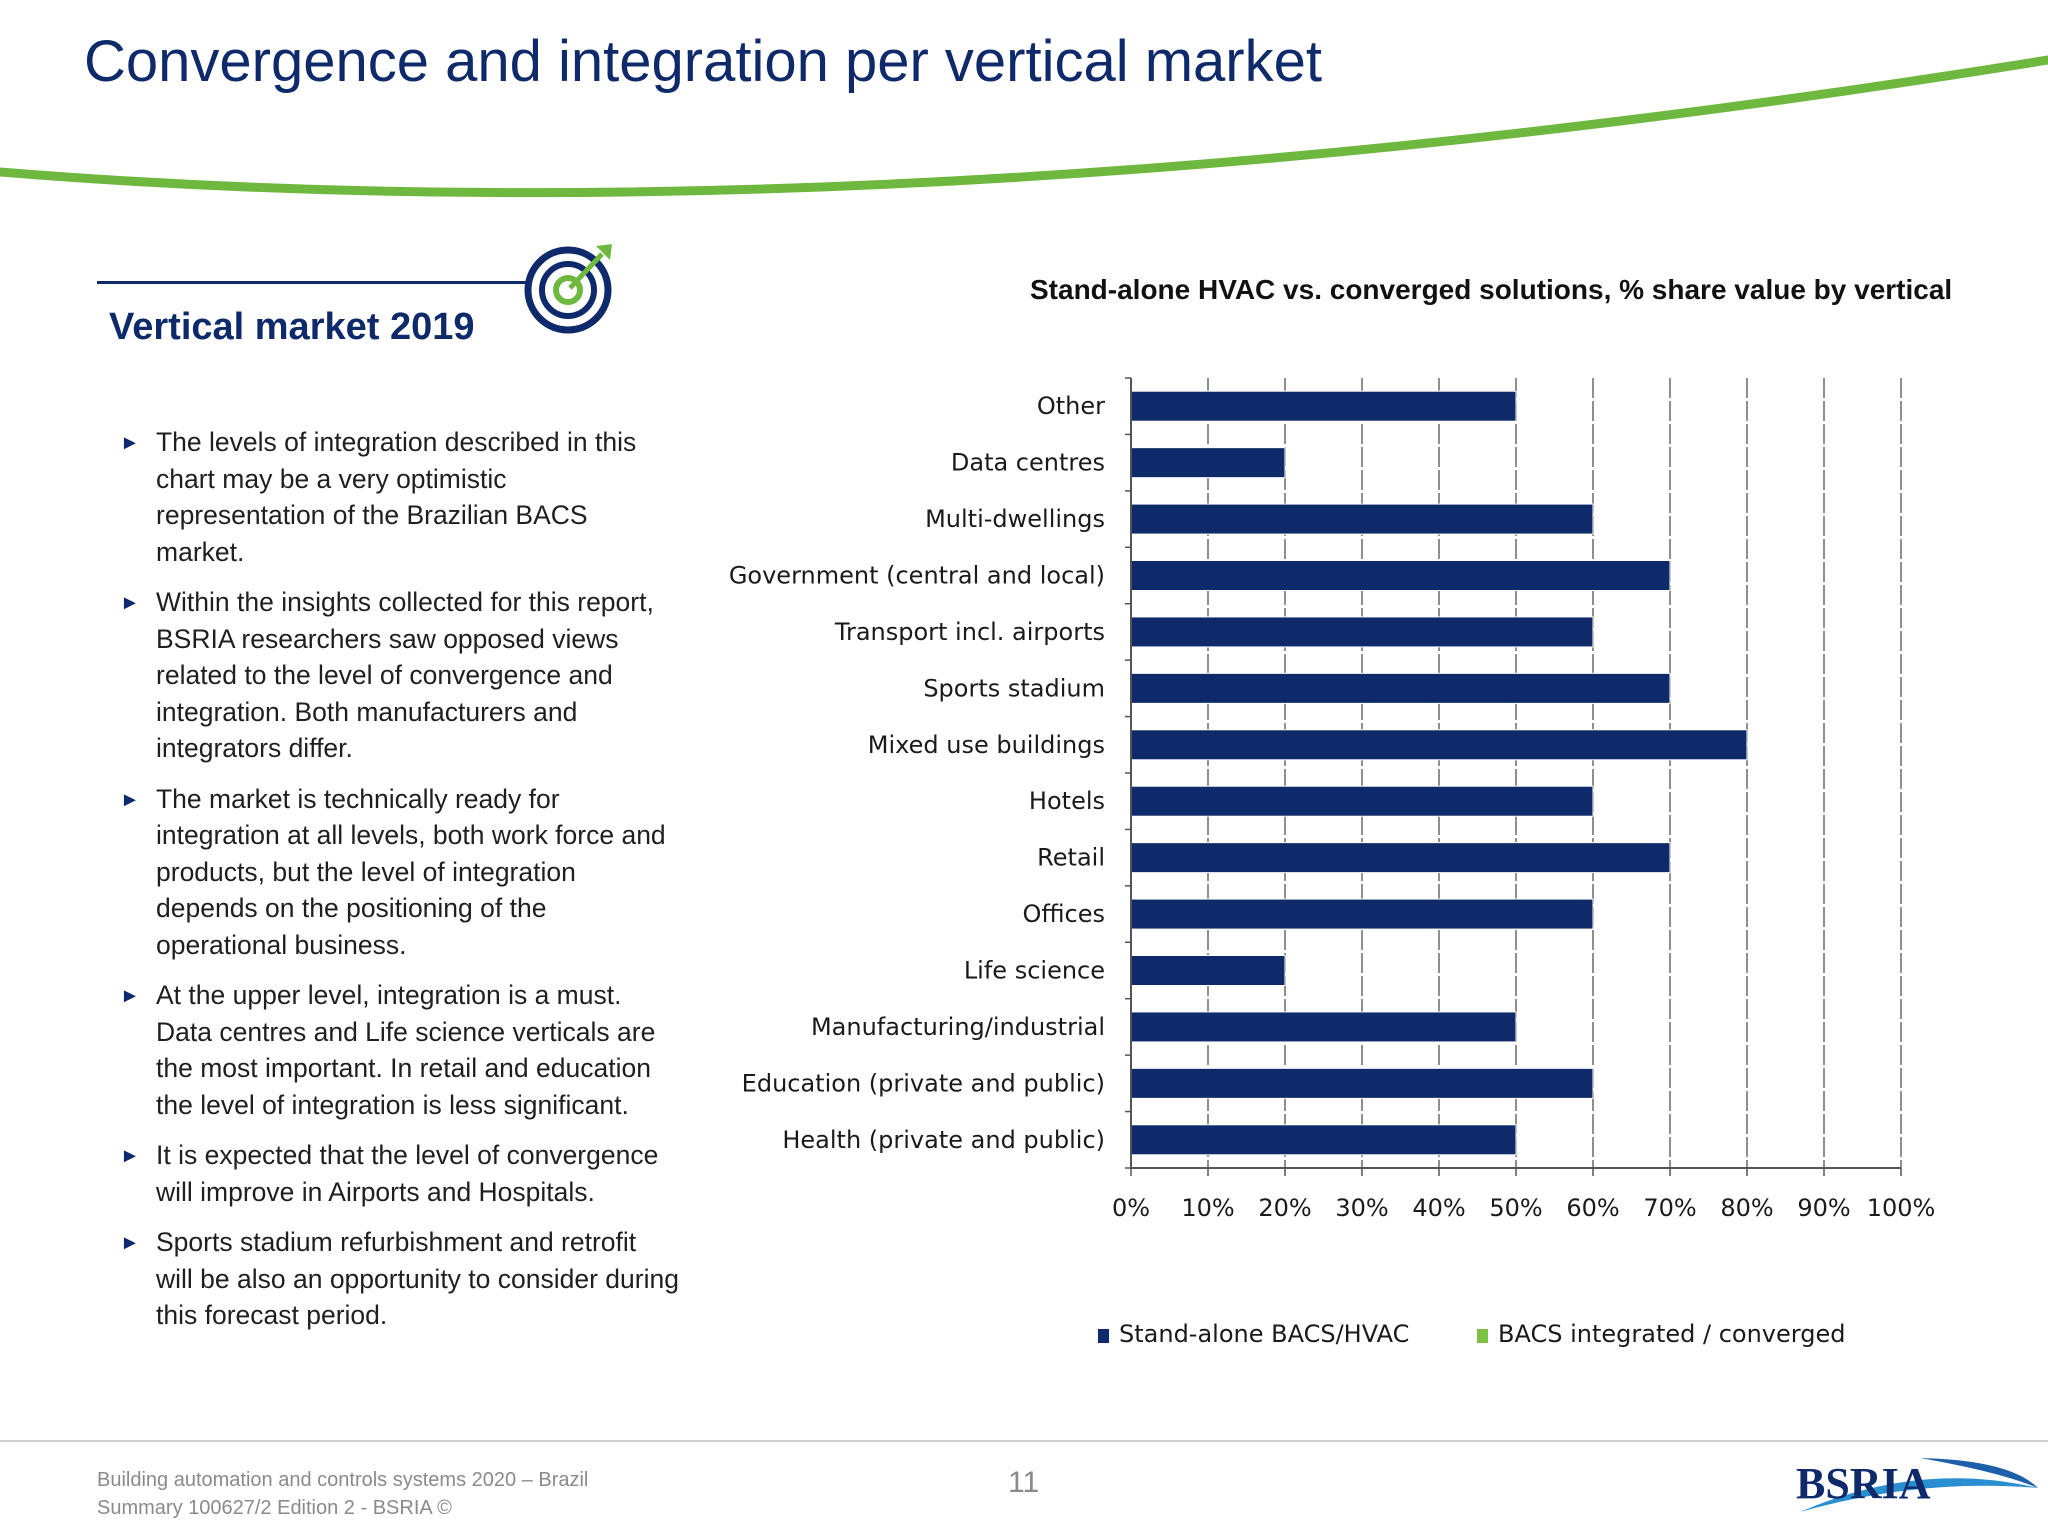 The width and height of the screenshot is (2048, 1536). I want to click on legend-swatch-standalone, so click(1103, 1336).